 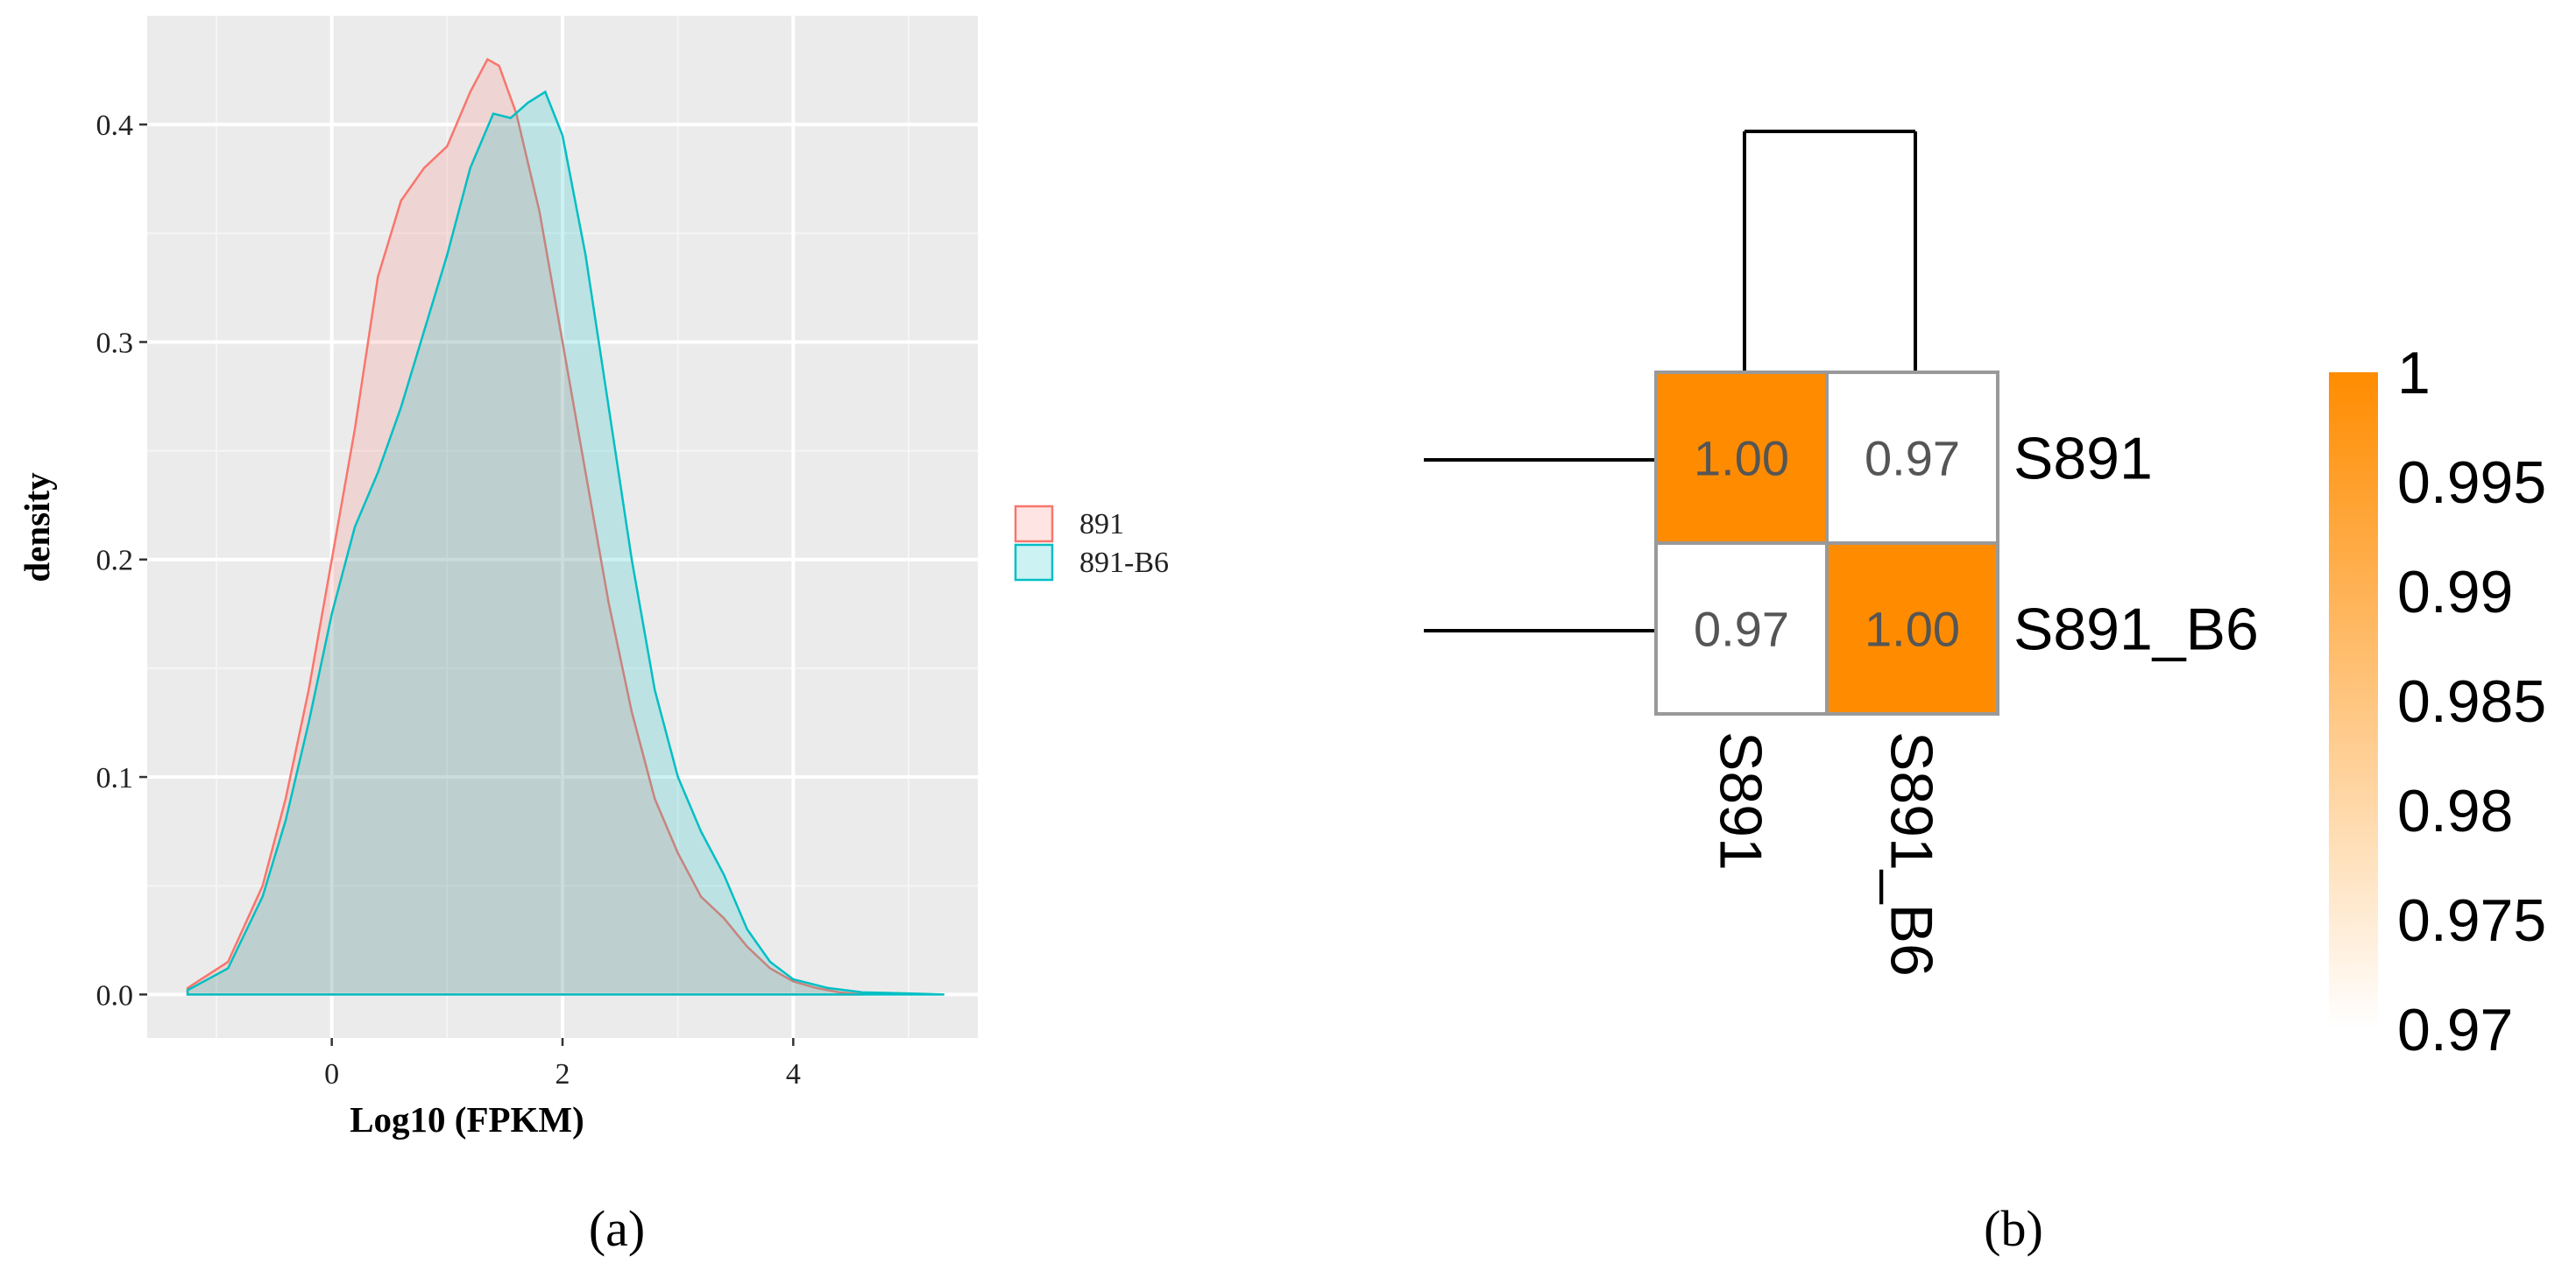 I want to click on y-tick-label: 0.4, so click(x=115, y=126).